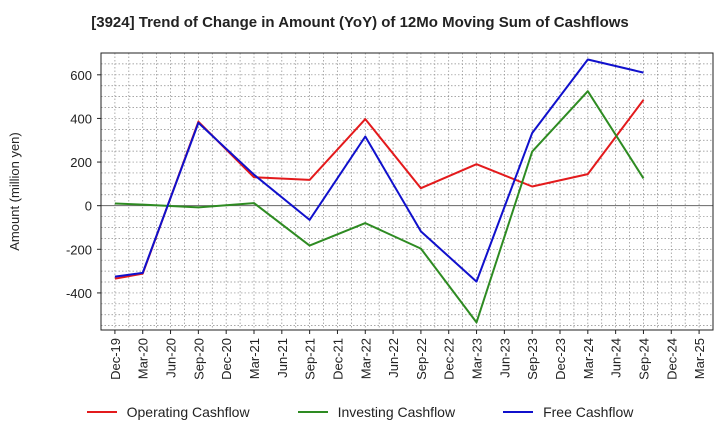 The width and height of the screenshot is (720, 440). I want to click on legend-item-investing-cashflow: Investing Cashflow, so click(376, 412).